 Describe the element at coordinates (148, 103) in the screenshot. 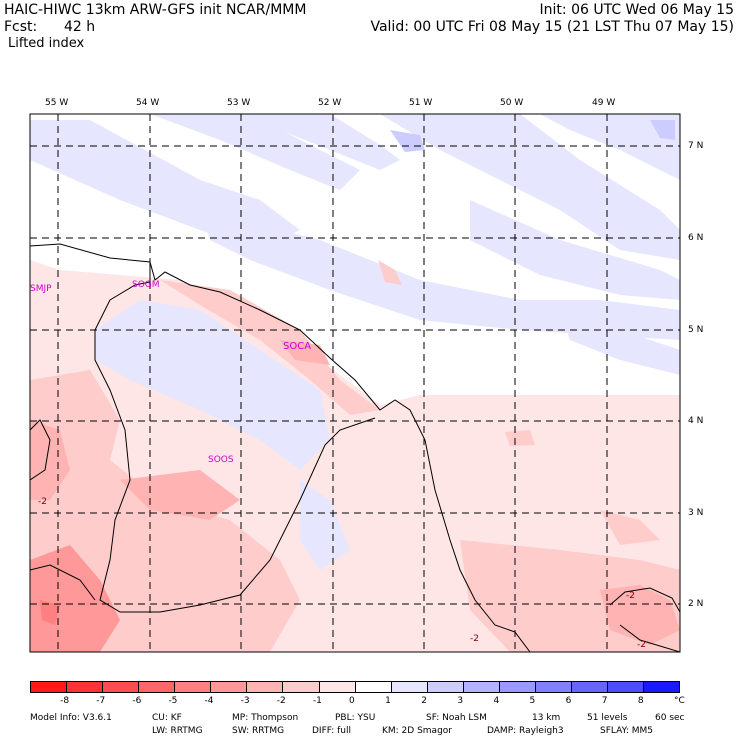

I see `lon-label: 54 W` at that location.